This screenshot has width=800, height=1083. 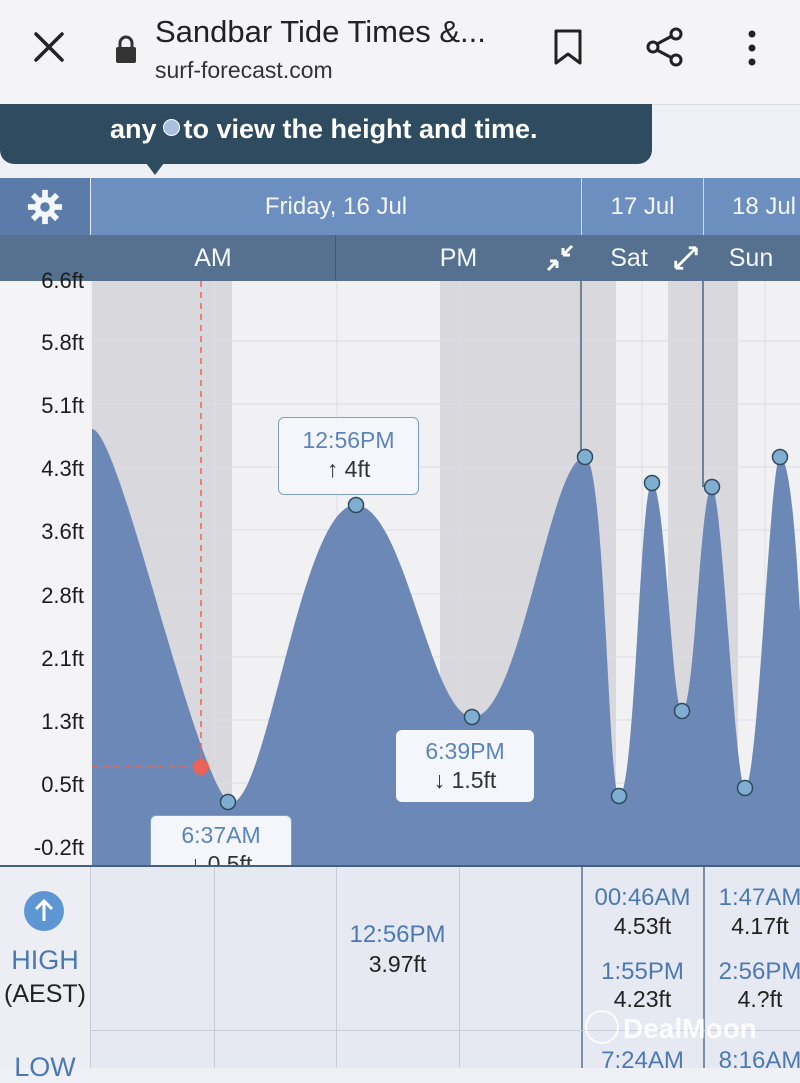 I want to click on share-icon, so click(x=665, y=47).